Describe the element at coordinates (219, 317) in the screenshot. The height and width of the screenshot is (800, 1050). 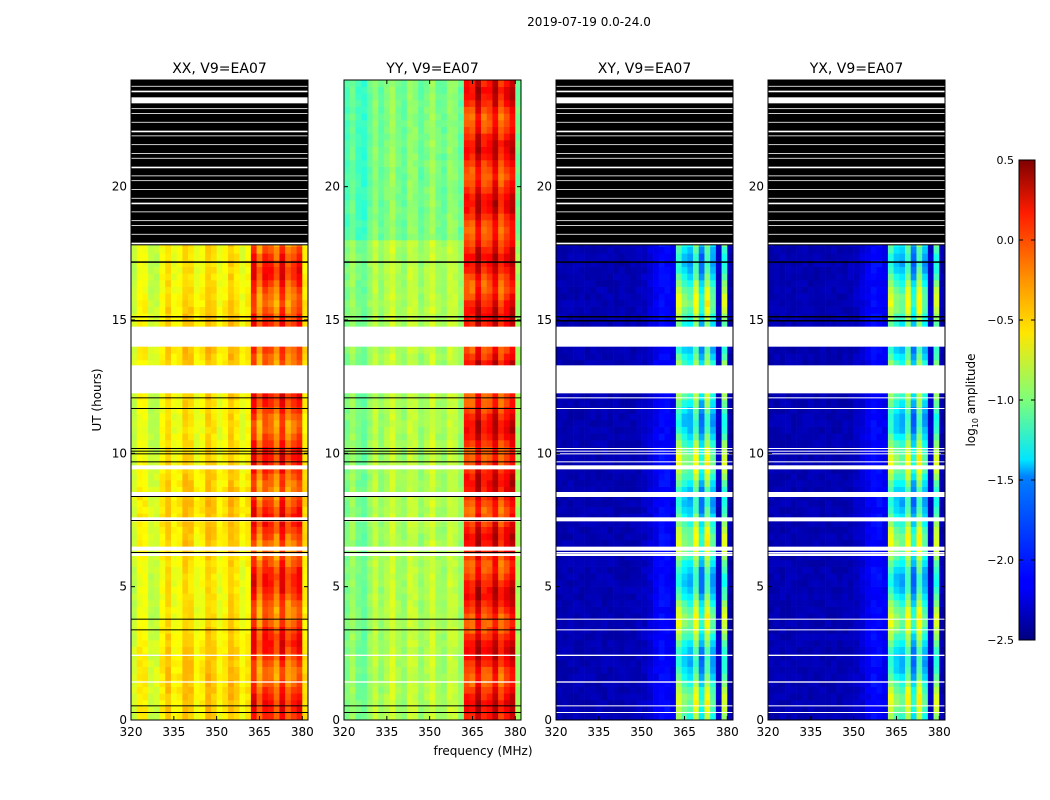
I see `flag-line` at that location.